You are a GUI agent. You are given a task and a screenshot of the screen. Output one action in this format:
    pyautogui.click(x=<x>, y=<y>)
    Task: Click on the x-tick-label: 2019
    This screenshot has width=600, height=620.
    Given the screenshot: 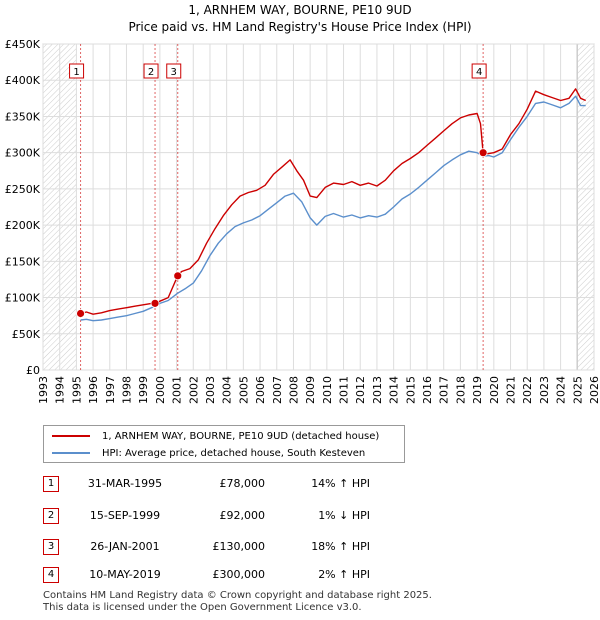 What is the action you would take?
    pyautogui.click(x=477, y=390)
    